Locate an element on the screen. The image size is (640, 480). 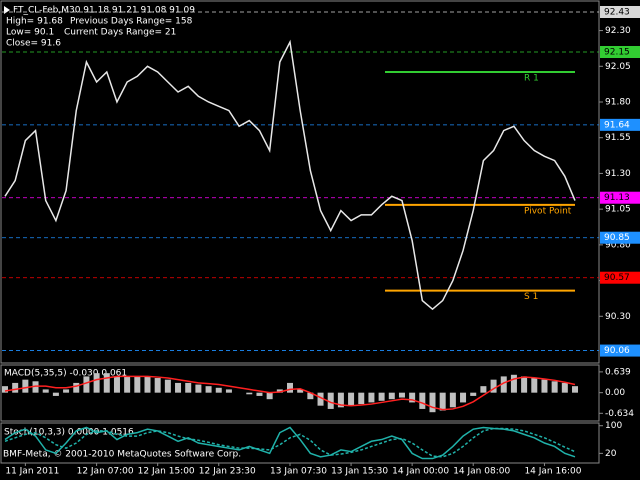
y-tick-label: 90.80 is located at coordinates (618, 245).